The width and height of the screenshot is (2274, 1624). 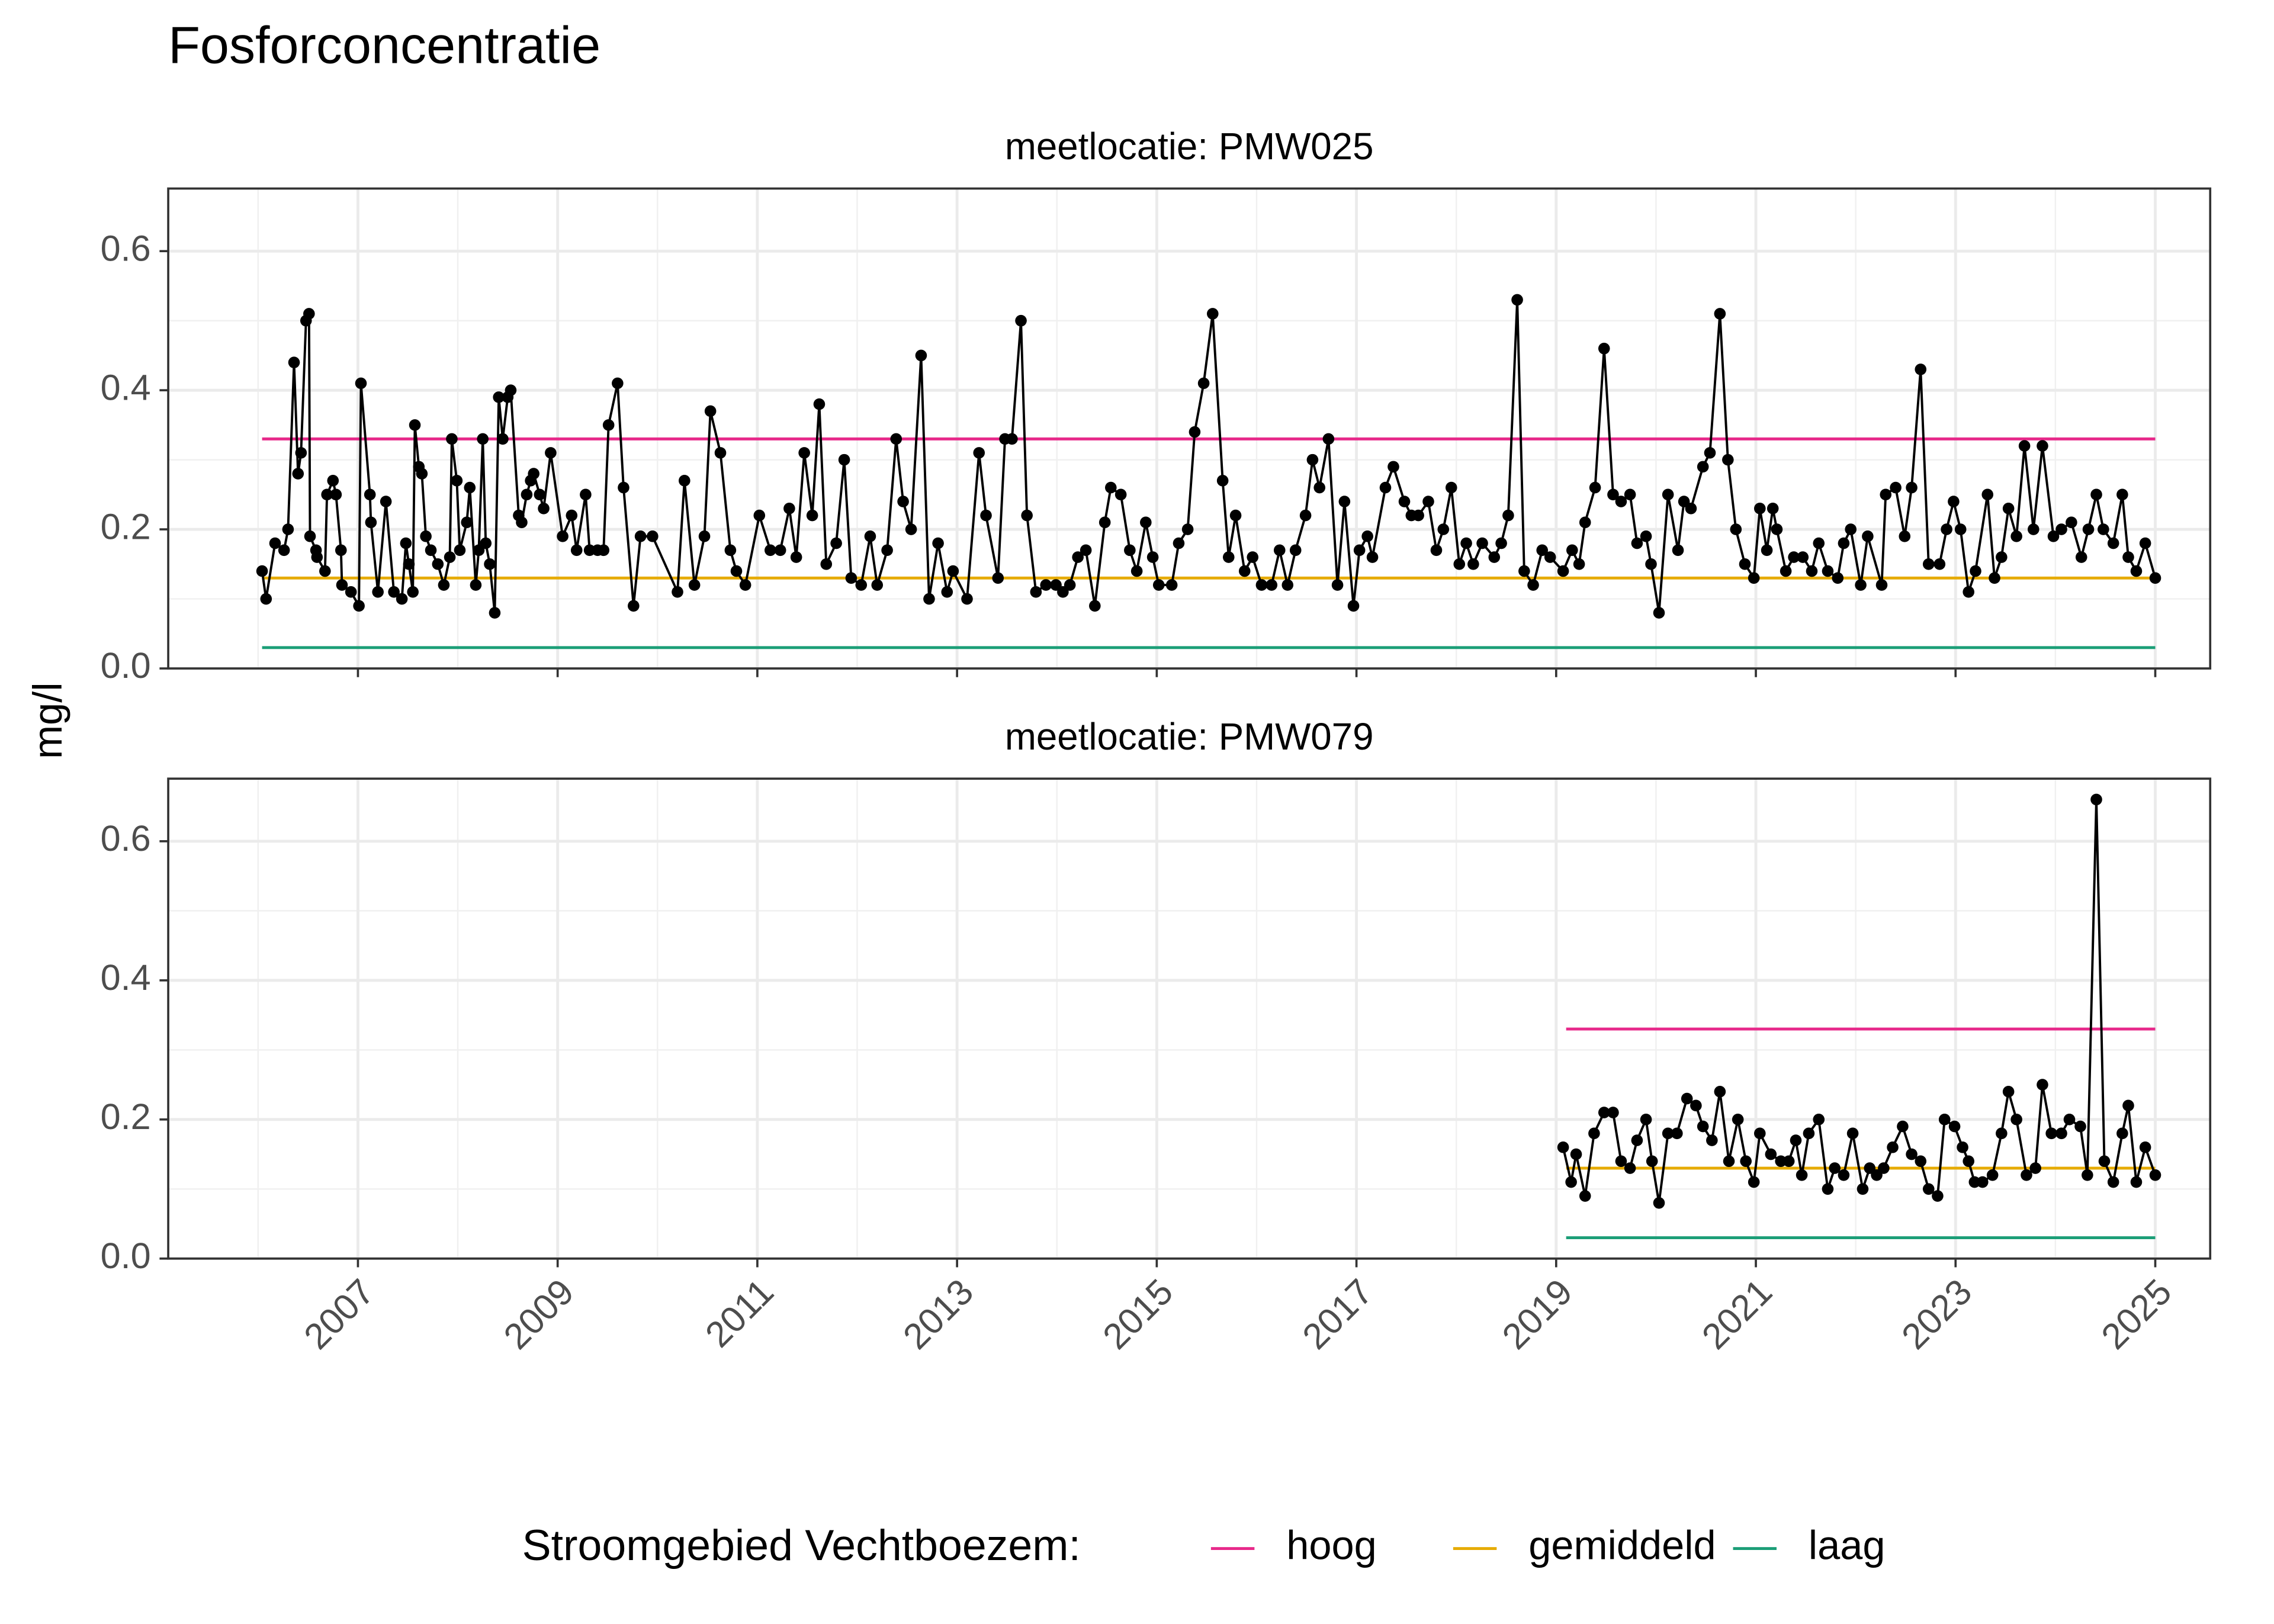 What do you see at coordinates (1189, 737) in the screenshot?
I see `facet-label: meetlocatie: PMW079` at bounding box center [1189, 737].